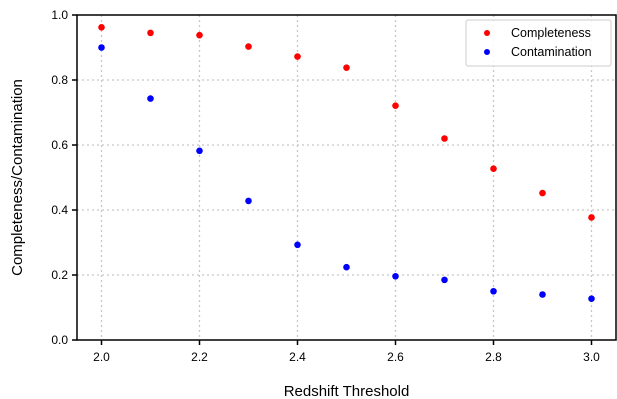 The width and height of the screenshot is (617, 399). I want to click on x-tick-label: 2.8, so click(493, 357).